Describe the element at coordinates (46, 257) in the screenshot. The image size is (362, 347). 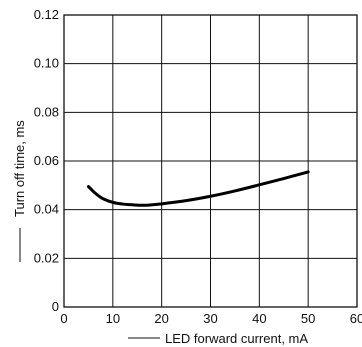
I see `y-tick-label: 0.02` at that location.